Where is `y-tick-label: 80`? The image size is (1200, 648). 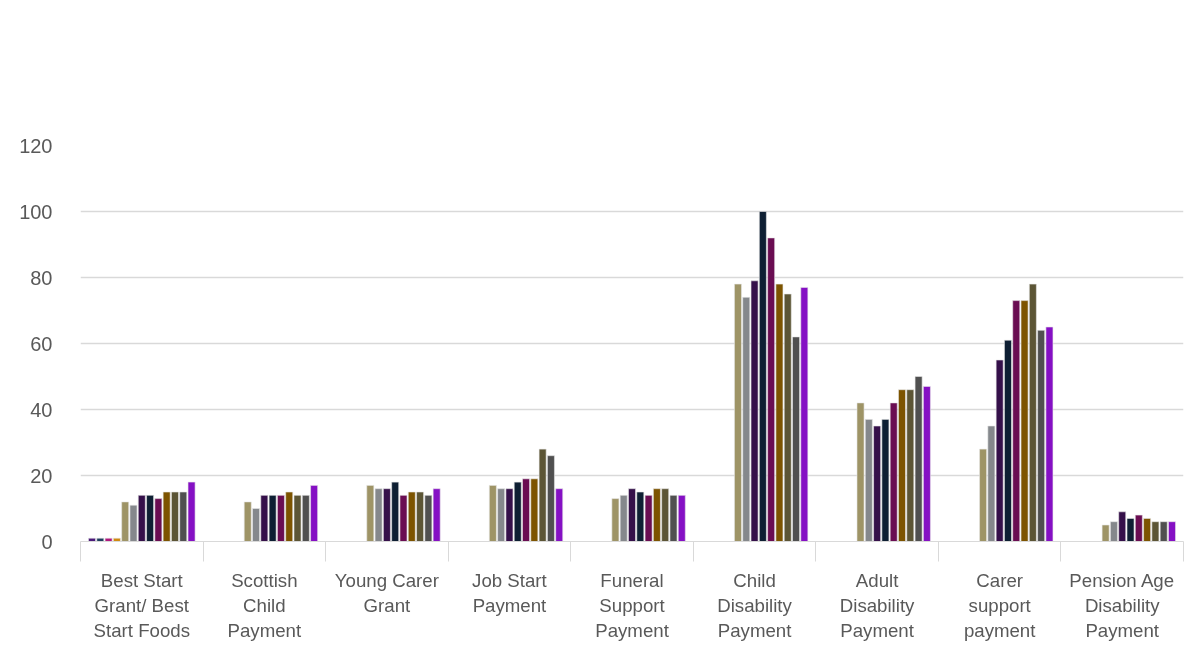 y-tick-label: 80 is located at coordinates (41, 277).